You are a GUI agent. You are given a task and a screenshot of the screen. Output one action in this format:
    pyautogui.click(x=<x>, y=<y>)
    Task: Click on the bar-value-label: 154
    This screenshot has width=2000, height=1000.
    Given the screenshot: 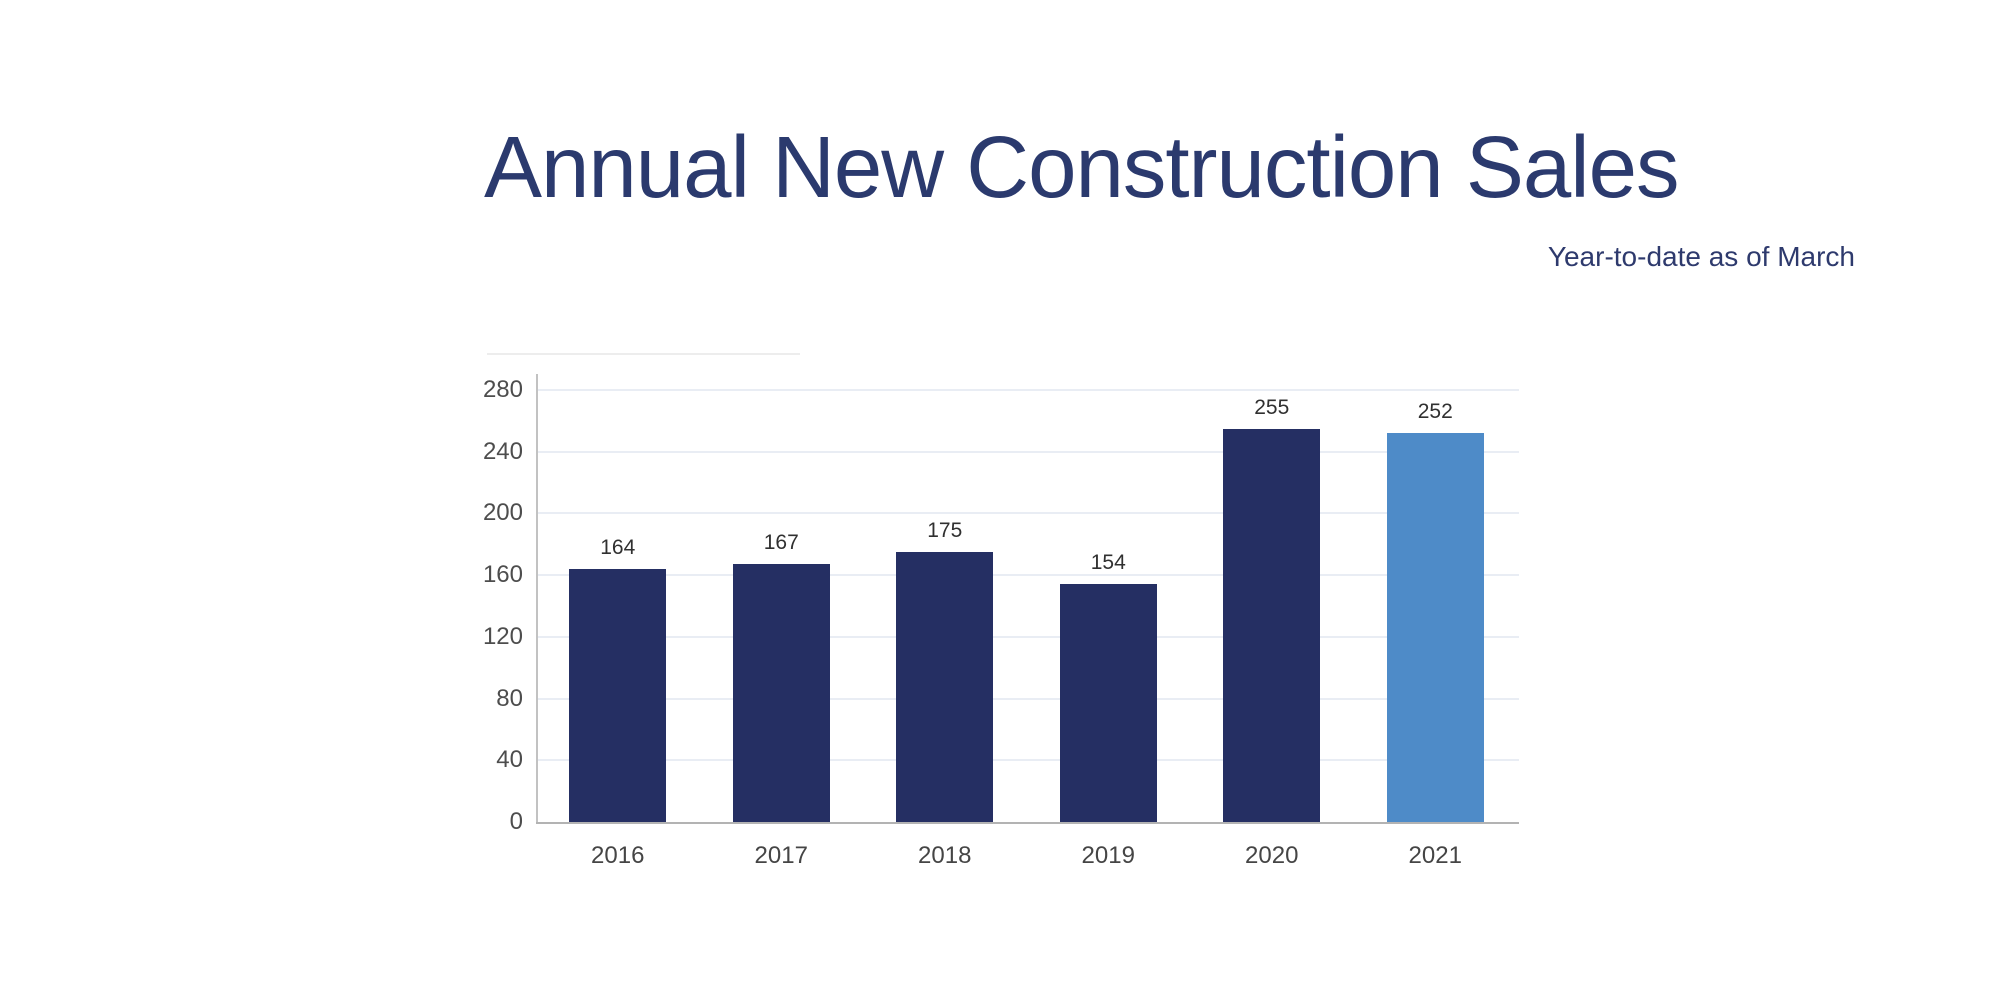 What is the action you would take?
    pyautogui.click(x=1108, y=563)
    